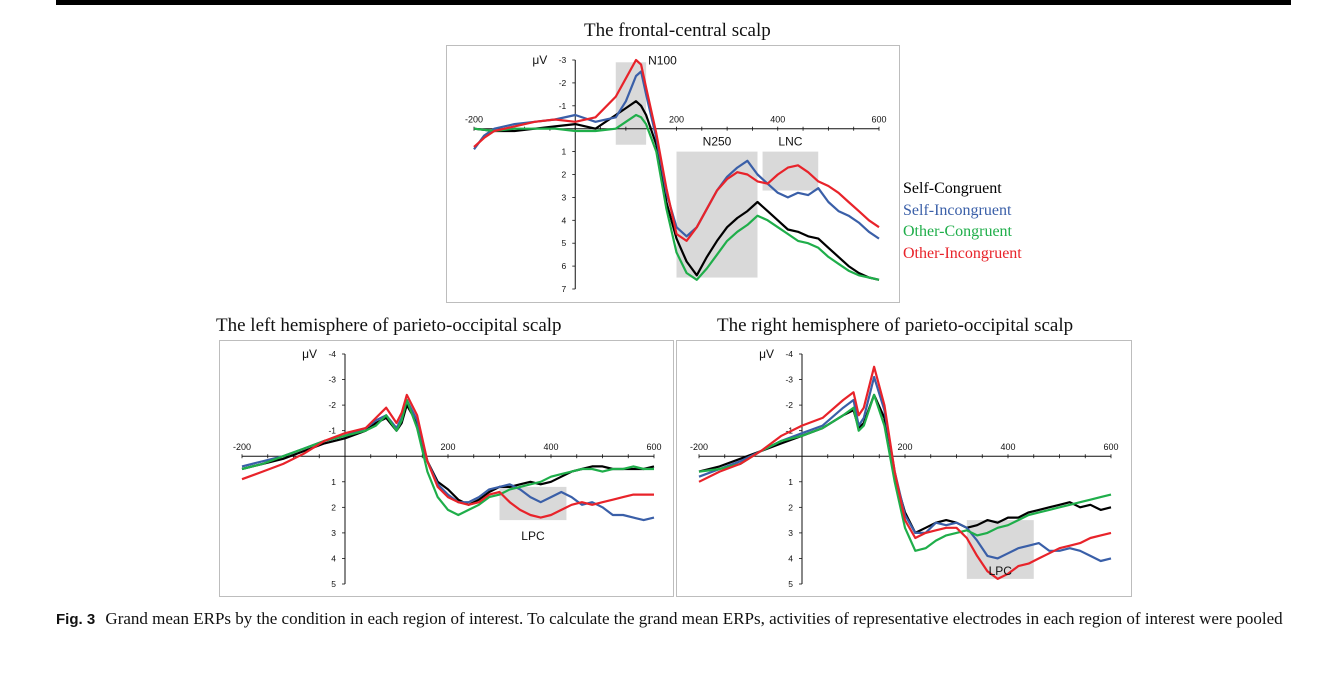  Describe the element at coordinates (564, 266) in the screenshot. I see `y-tick-label: 6` at that location.